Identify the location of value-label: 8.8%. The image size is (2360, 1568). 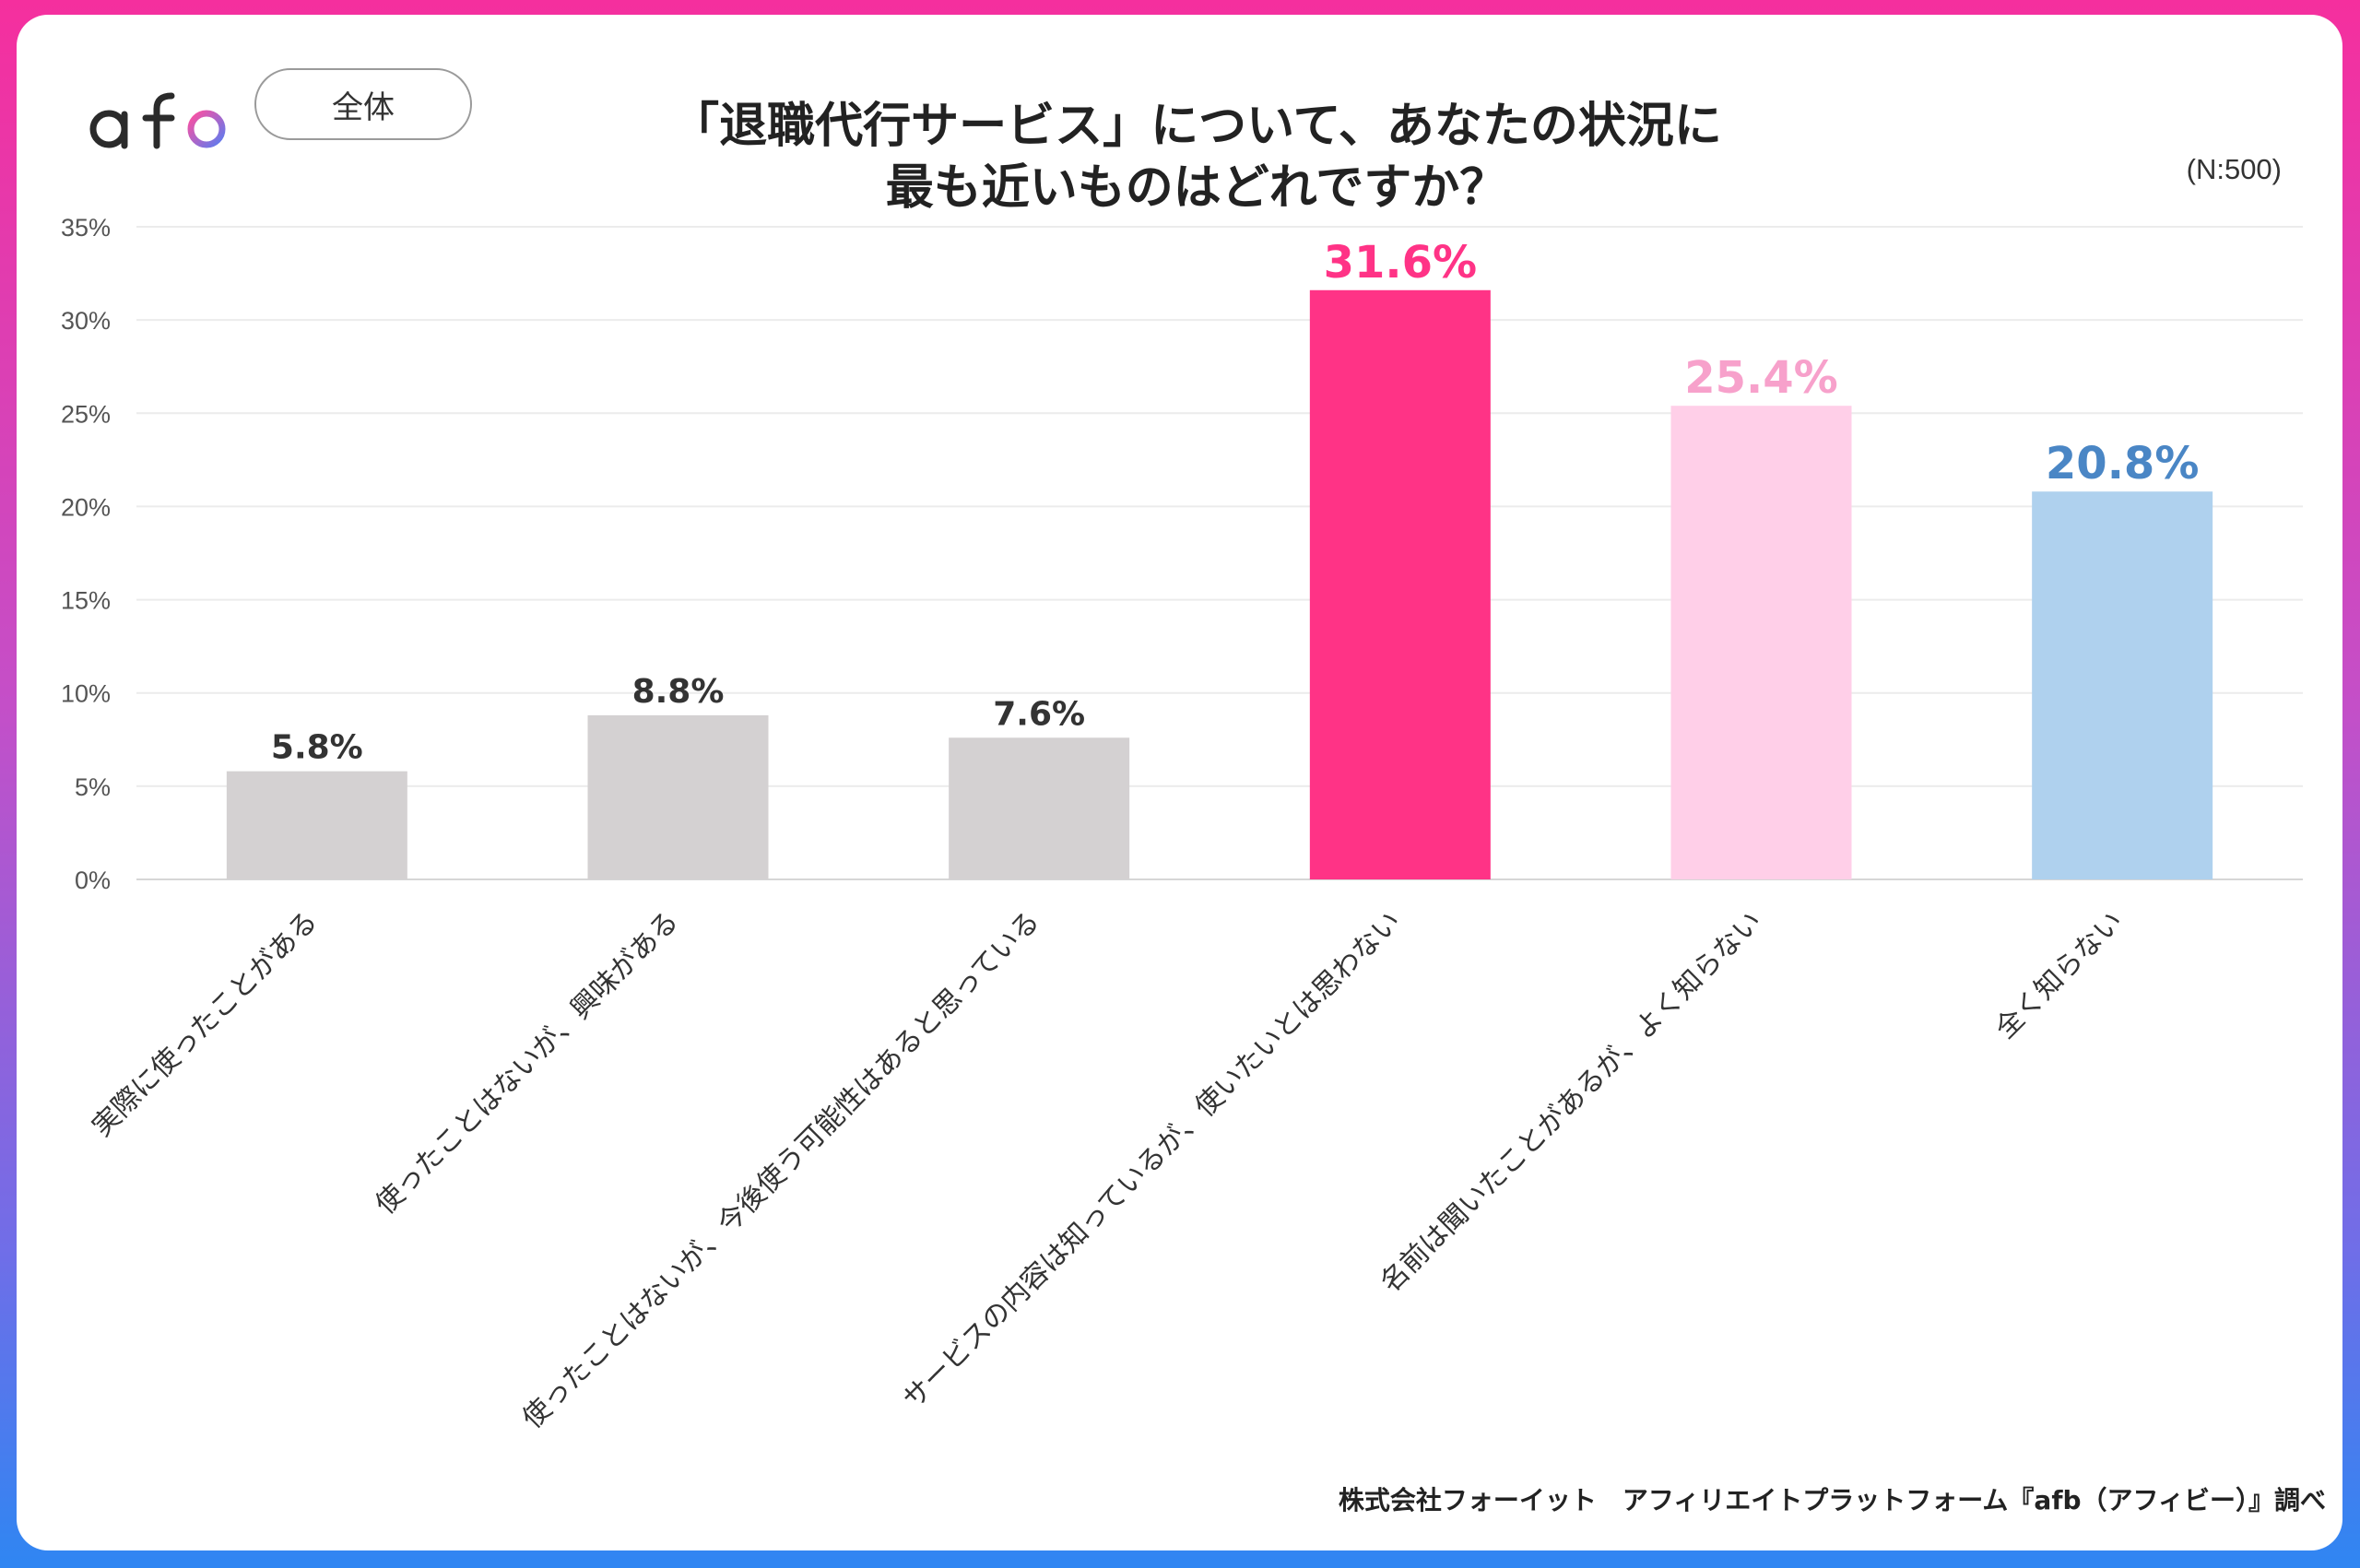
(678, 692).